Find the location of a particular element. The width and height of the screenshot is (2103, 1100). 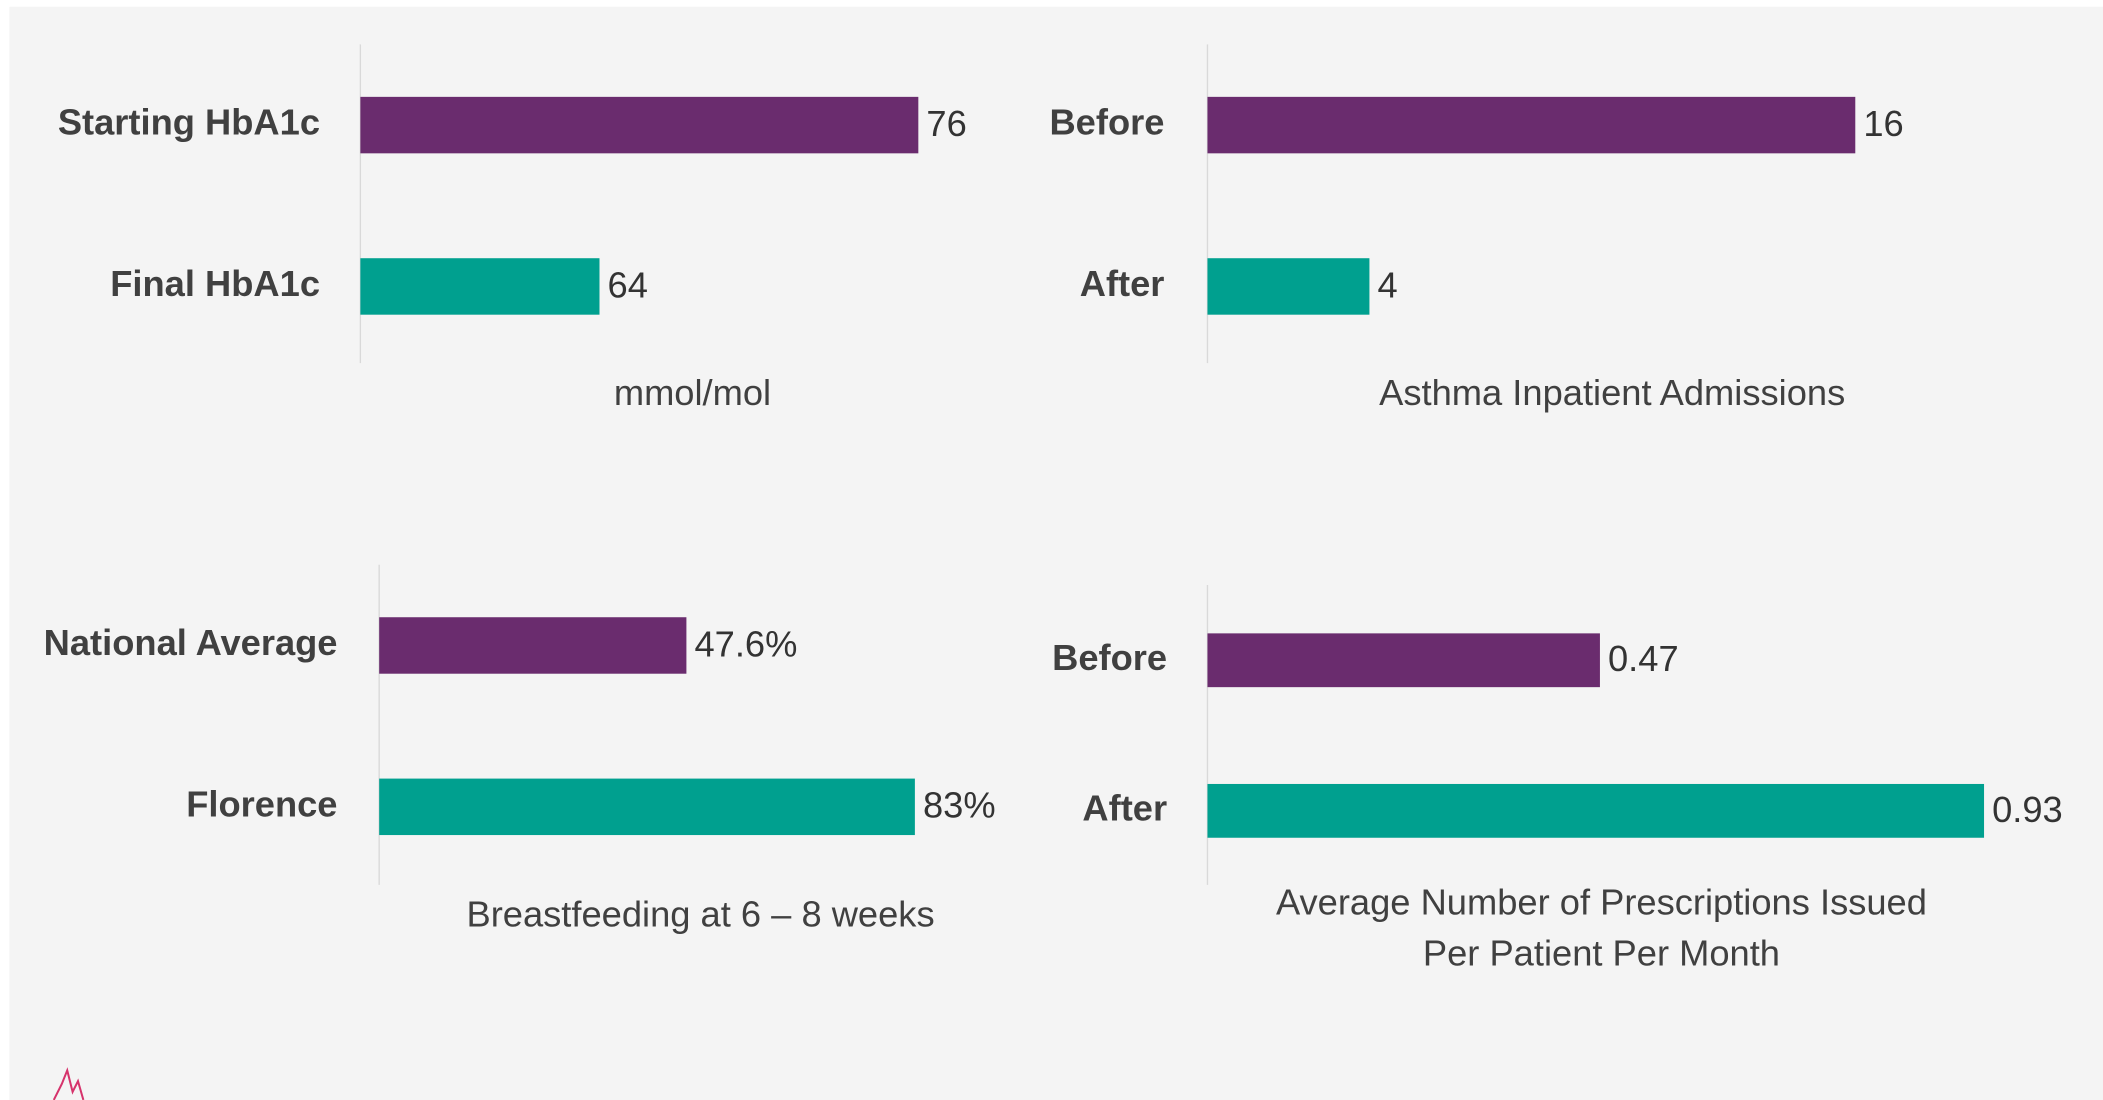

category-label: National Average is located at coordinates (191, 642).